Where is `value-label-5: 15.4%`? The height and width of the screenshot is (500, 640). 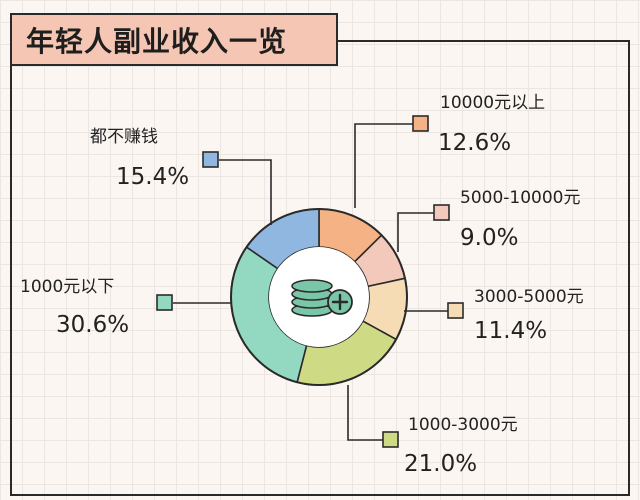
value-label-5: 15.4% is located at coordinates (152, 177).